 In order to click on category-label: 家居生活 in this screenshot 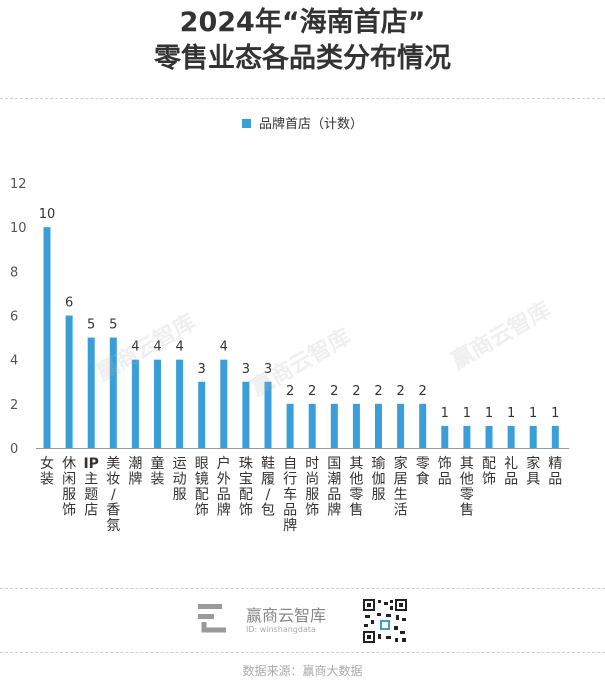, I will do `click(401, 487)`.